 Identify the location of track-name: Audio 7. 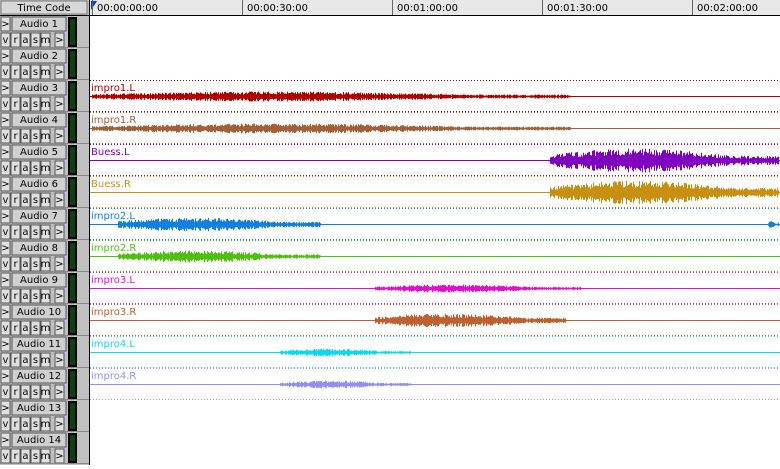
(39, 216).